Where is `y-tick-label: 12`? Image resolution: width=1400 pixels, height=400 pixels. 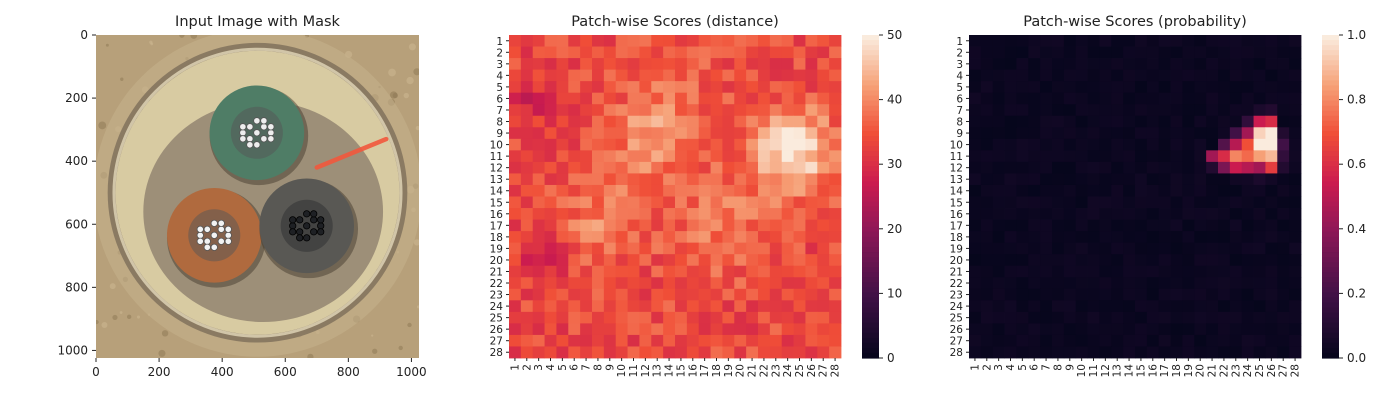
y-tick-label: 12 is located at coordinates (496, 169).